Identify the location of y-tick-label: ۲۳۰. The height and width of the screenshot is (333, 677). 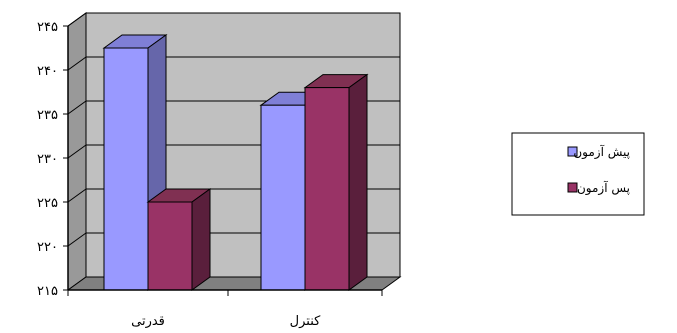
(47, 159).